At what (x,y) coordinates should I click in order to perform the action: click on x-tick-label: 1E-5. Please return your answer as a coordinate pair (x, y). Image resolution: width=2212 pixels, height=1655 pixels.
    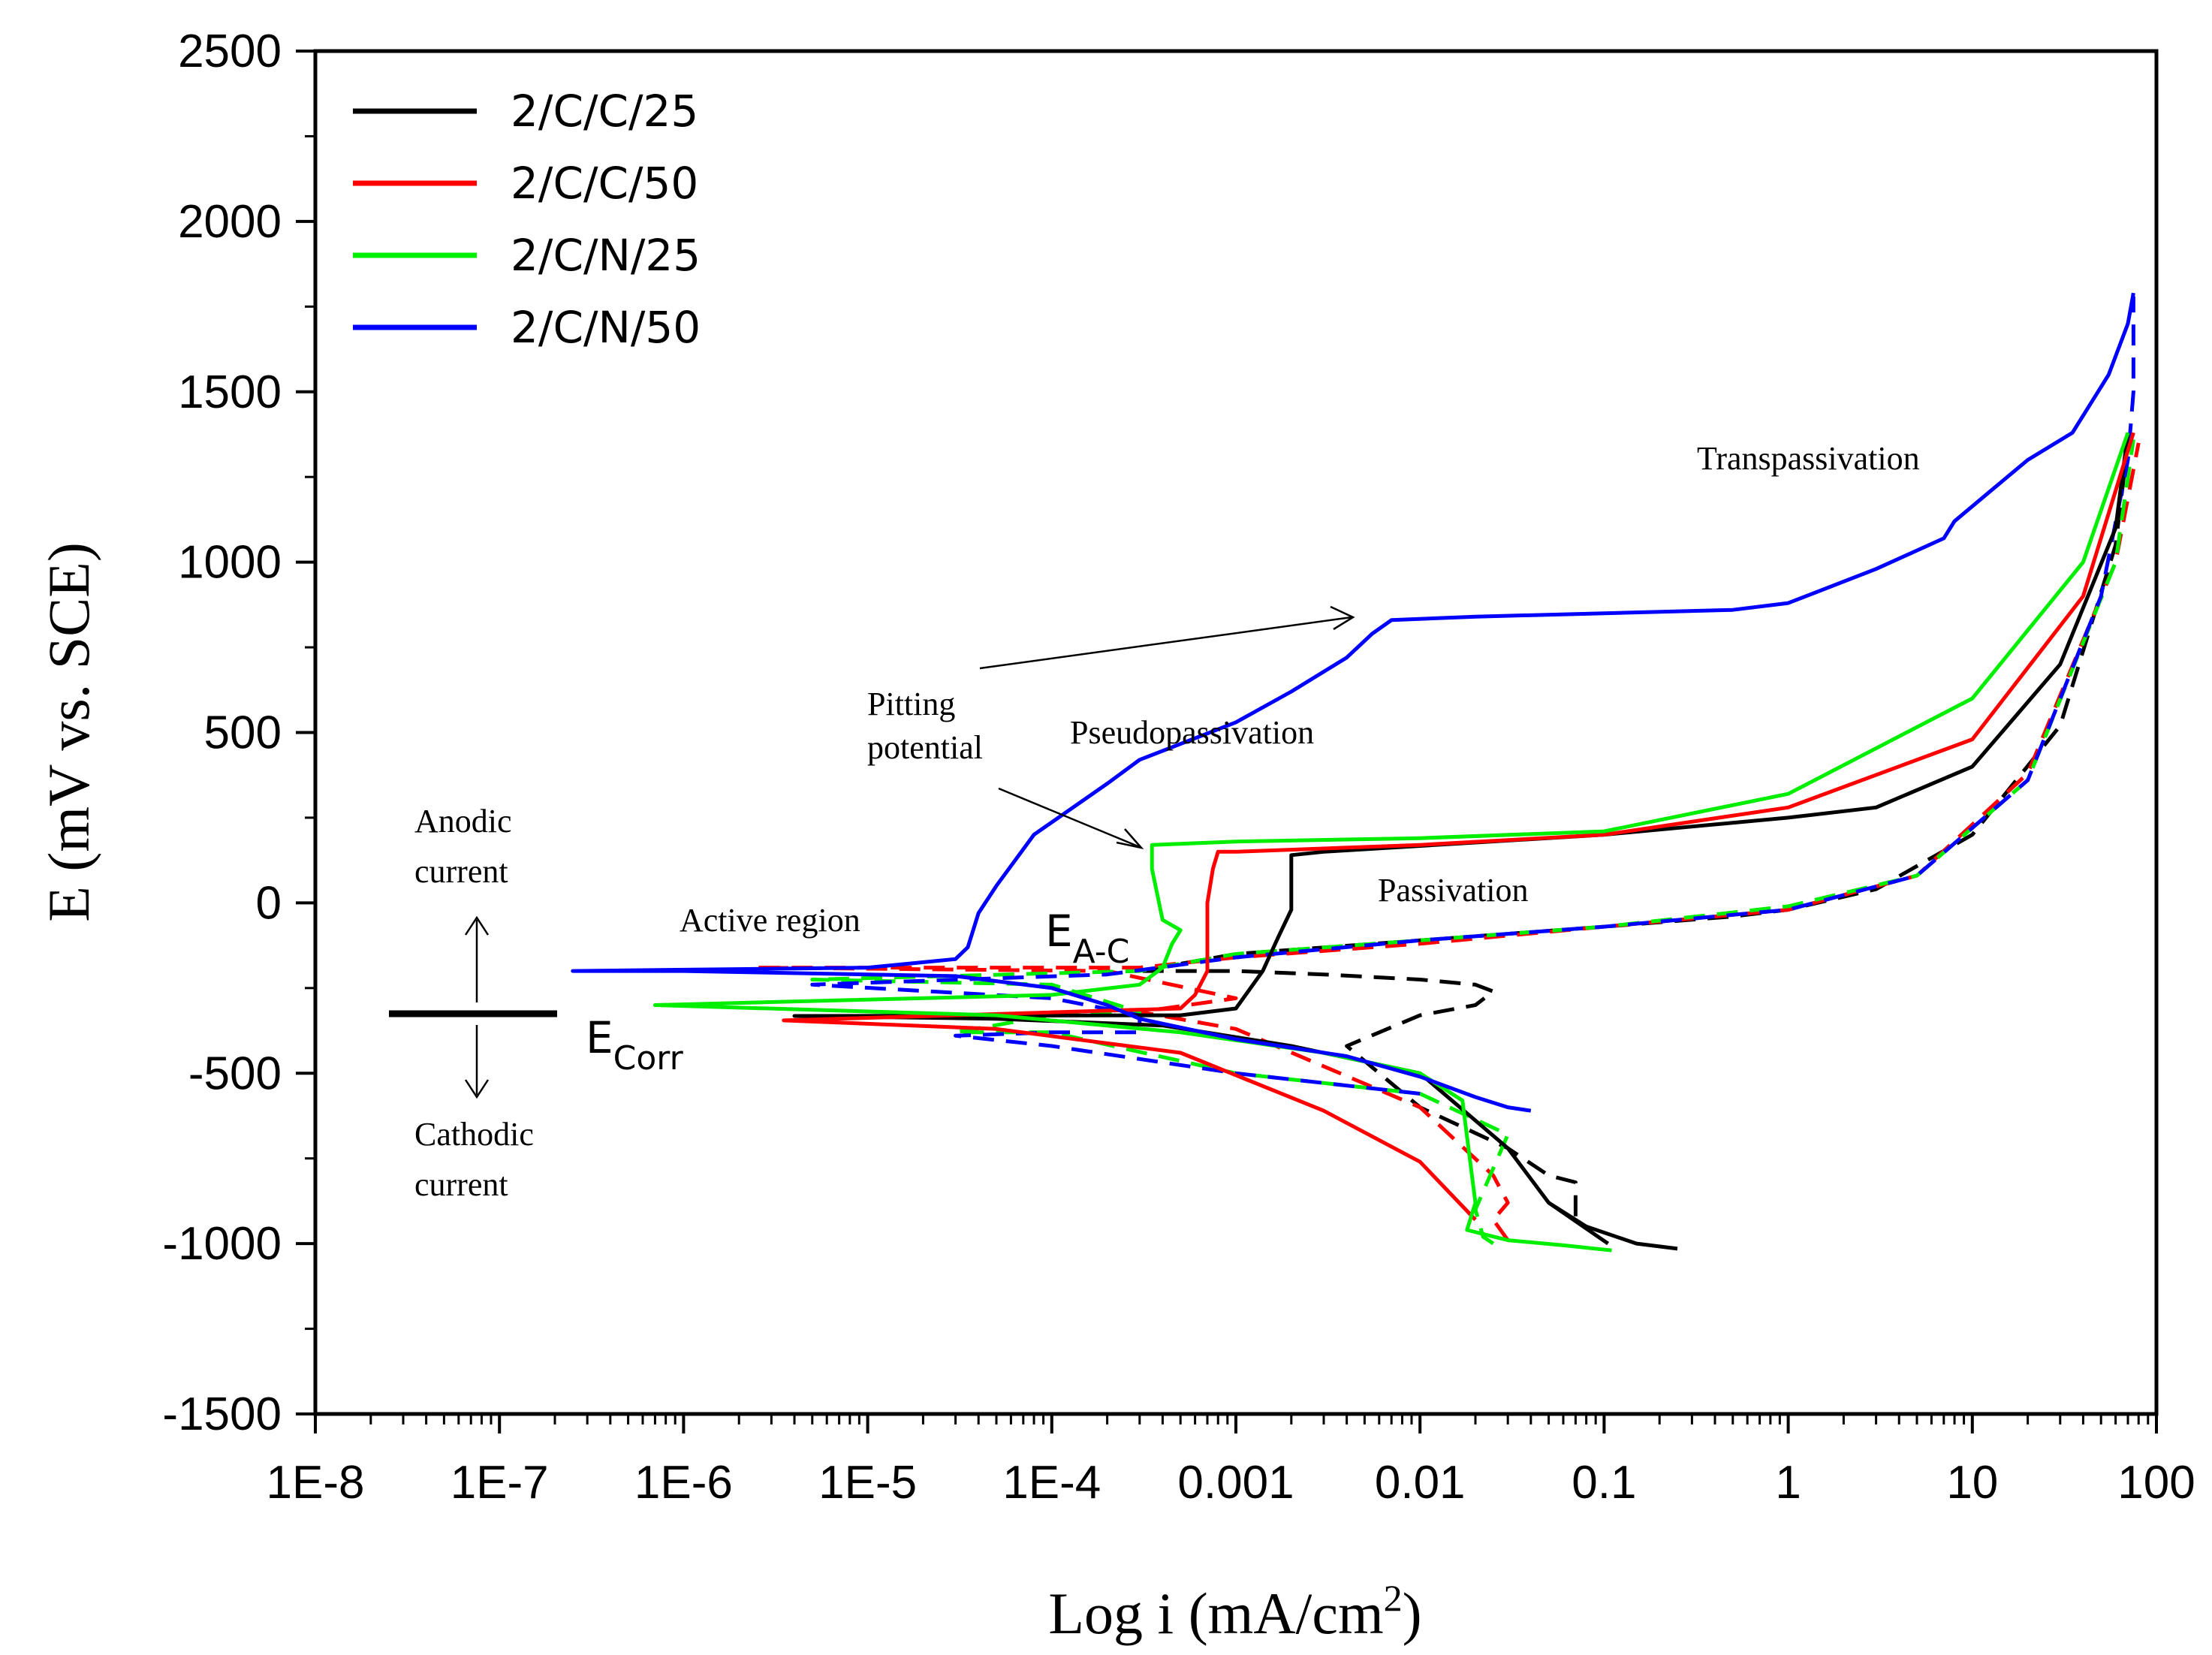
    Looking at the image, I should click on (867, 1483).